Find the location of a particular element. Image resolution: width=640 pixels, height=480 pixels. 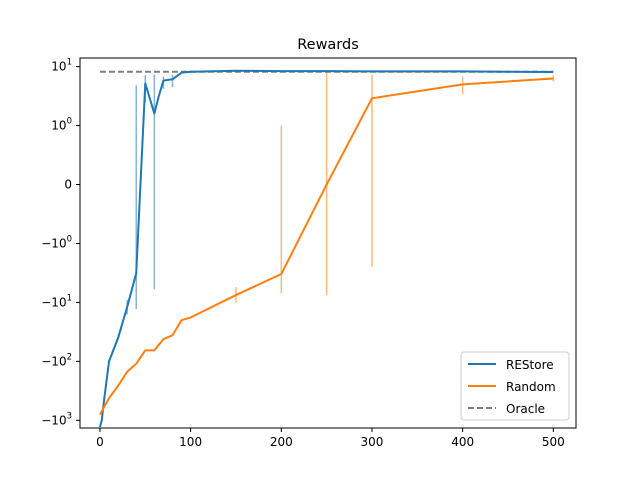

y-tick-label: −102 is located at coordinates (56, 360).